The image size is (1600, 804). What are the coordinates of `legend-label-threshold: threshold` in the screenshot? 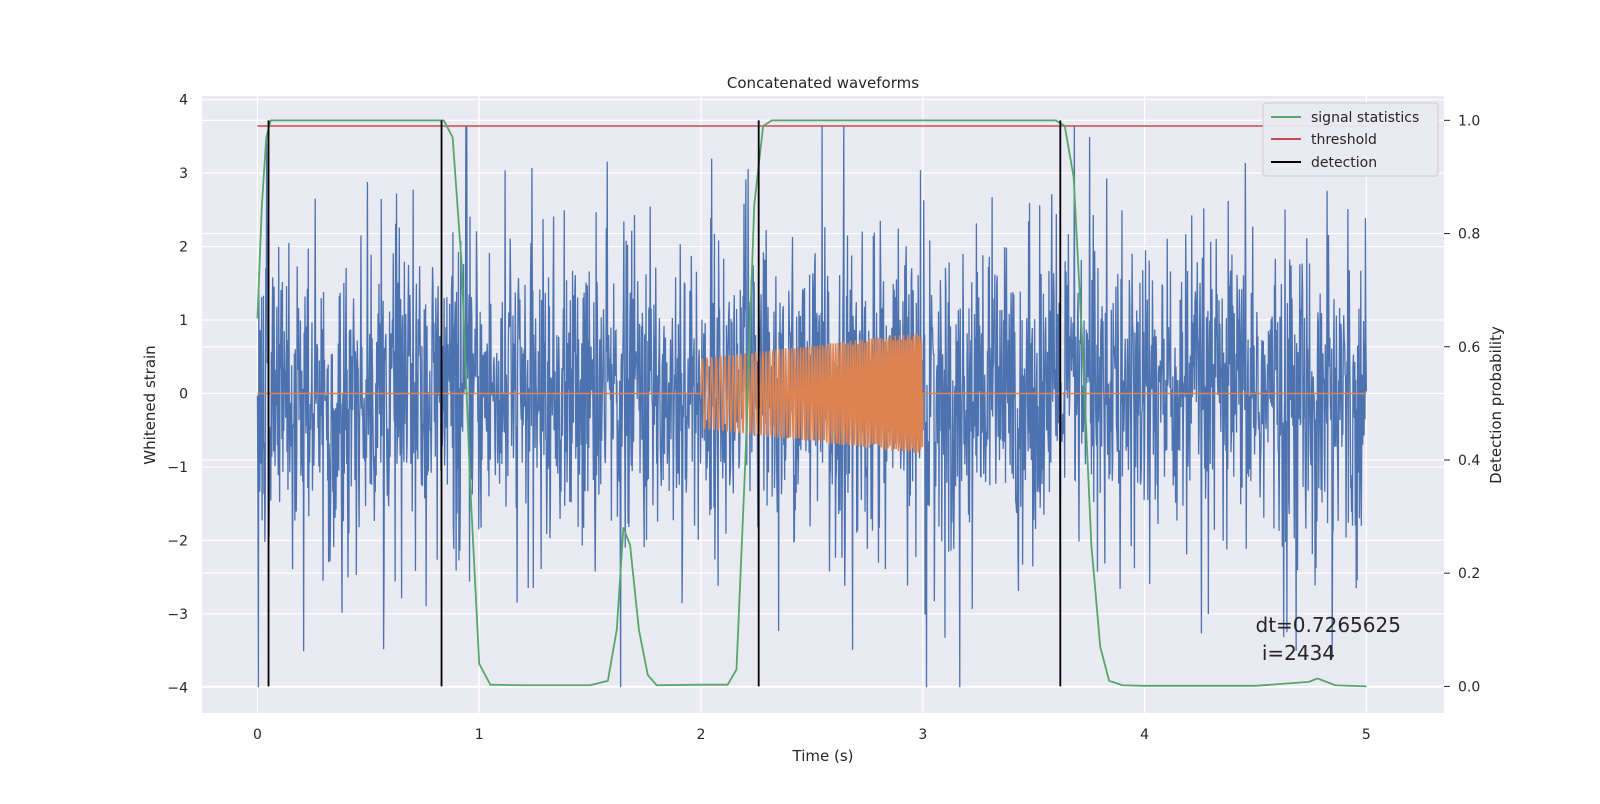 It's located at (1344, 140).